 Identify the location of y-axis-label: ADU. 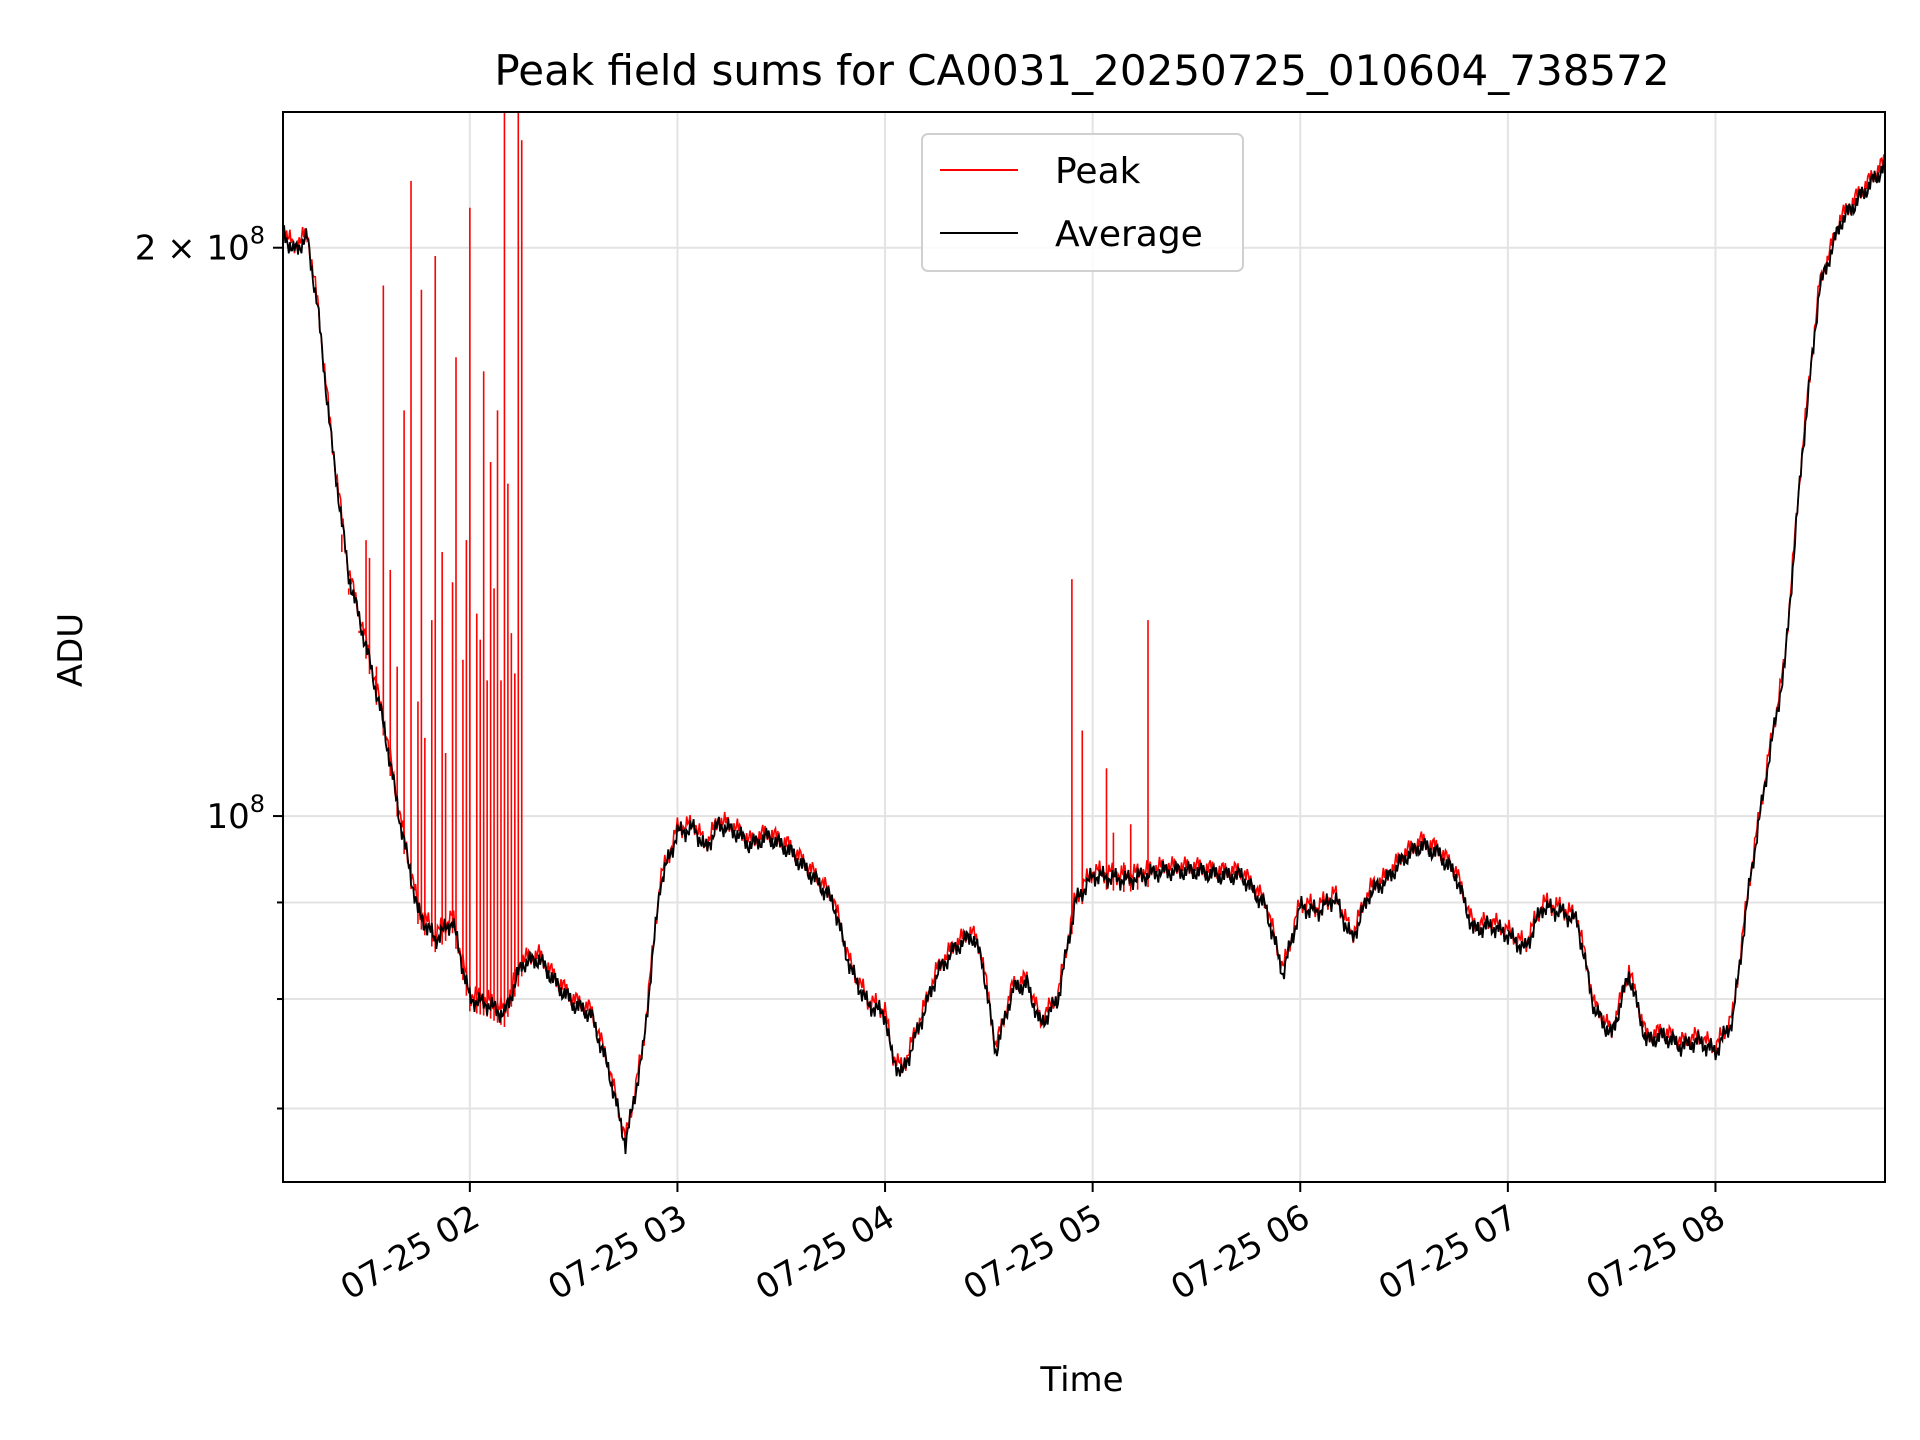
(71, 650).